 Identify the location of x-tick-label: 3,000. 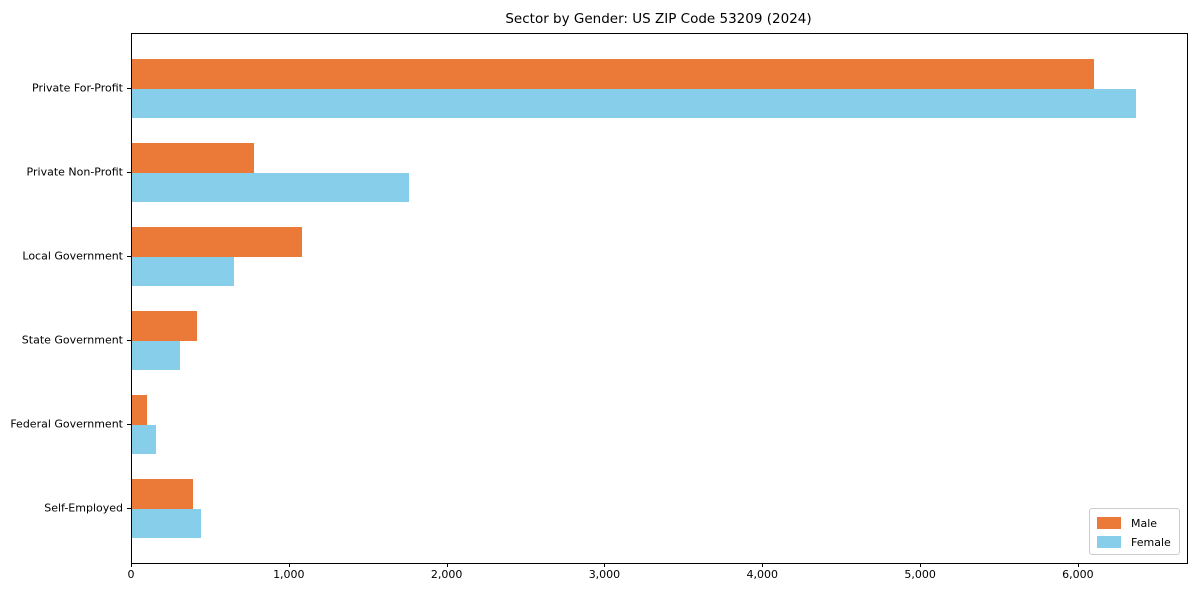
(604, 574).